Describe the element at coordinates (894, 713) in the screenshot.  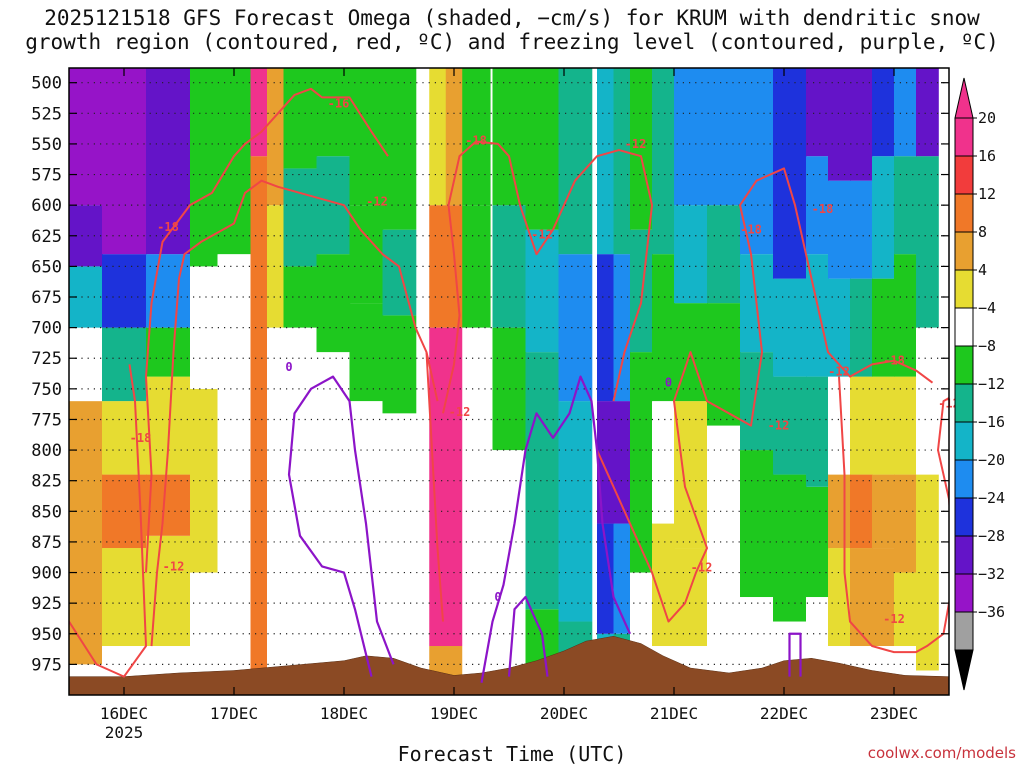
I see `x-tick-label: 23DEC` at that location.